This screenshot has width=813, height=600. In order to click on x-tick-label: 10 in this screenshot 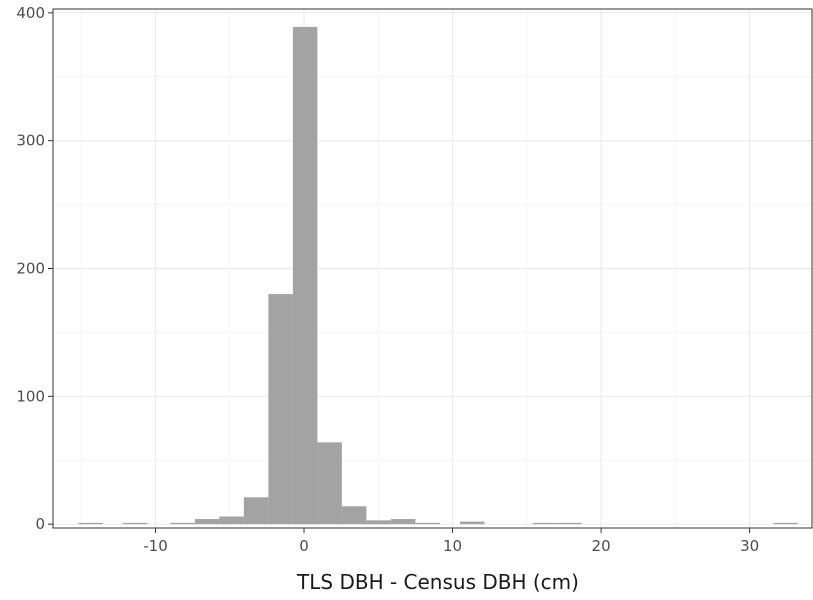, I will do `click(452, 546)`.